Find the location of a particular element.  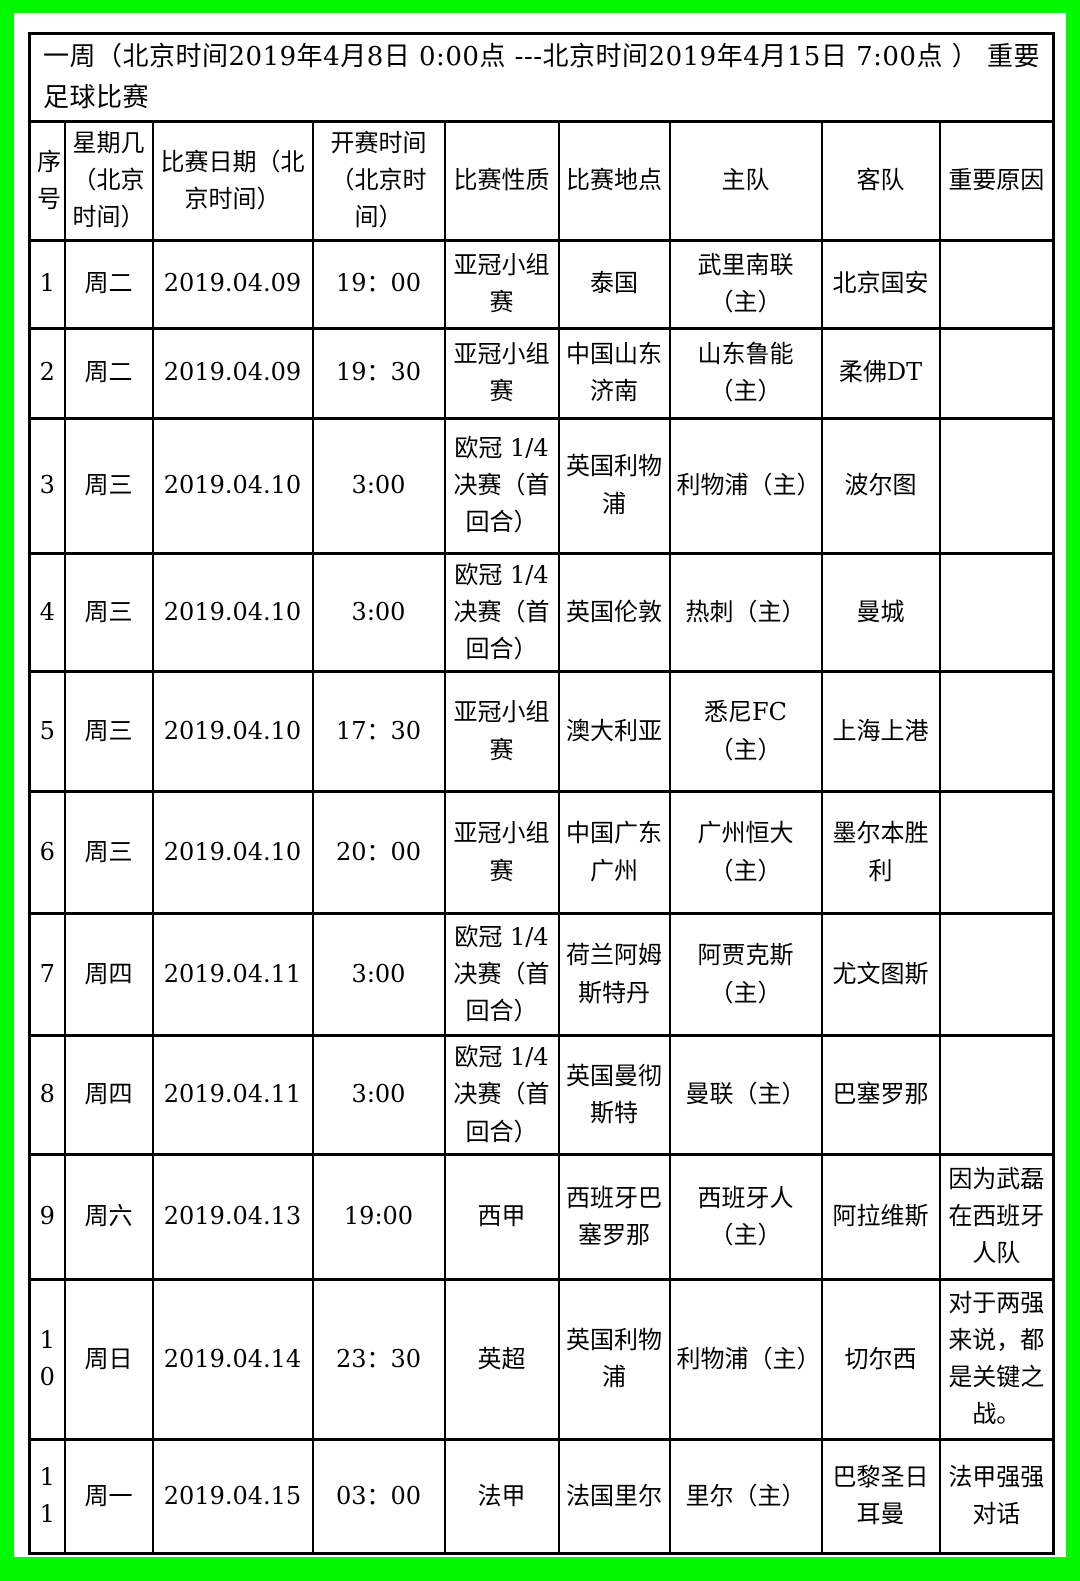

cell-index: 11 is located at coordinates (47, 1496).